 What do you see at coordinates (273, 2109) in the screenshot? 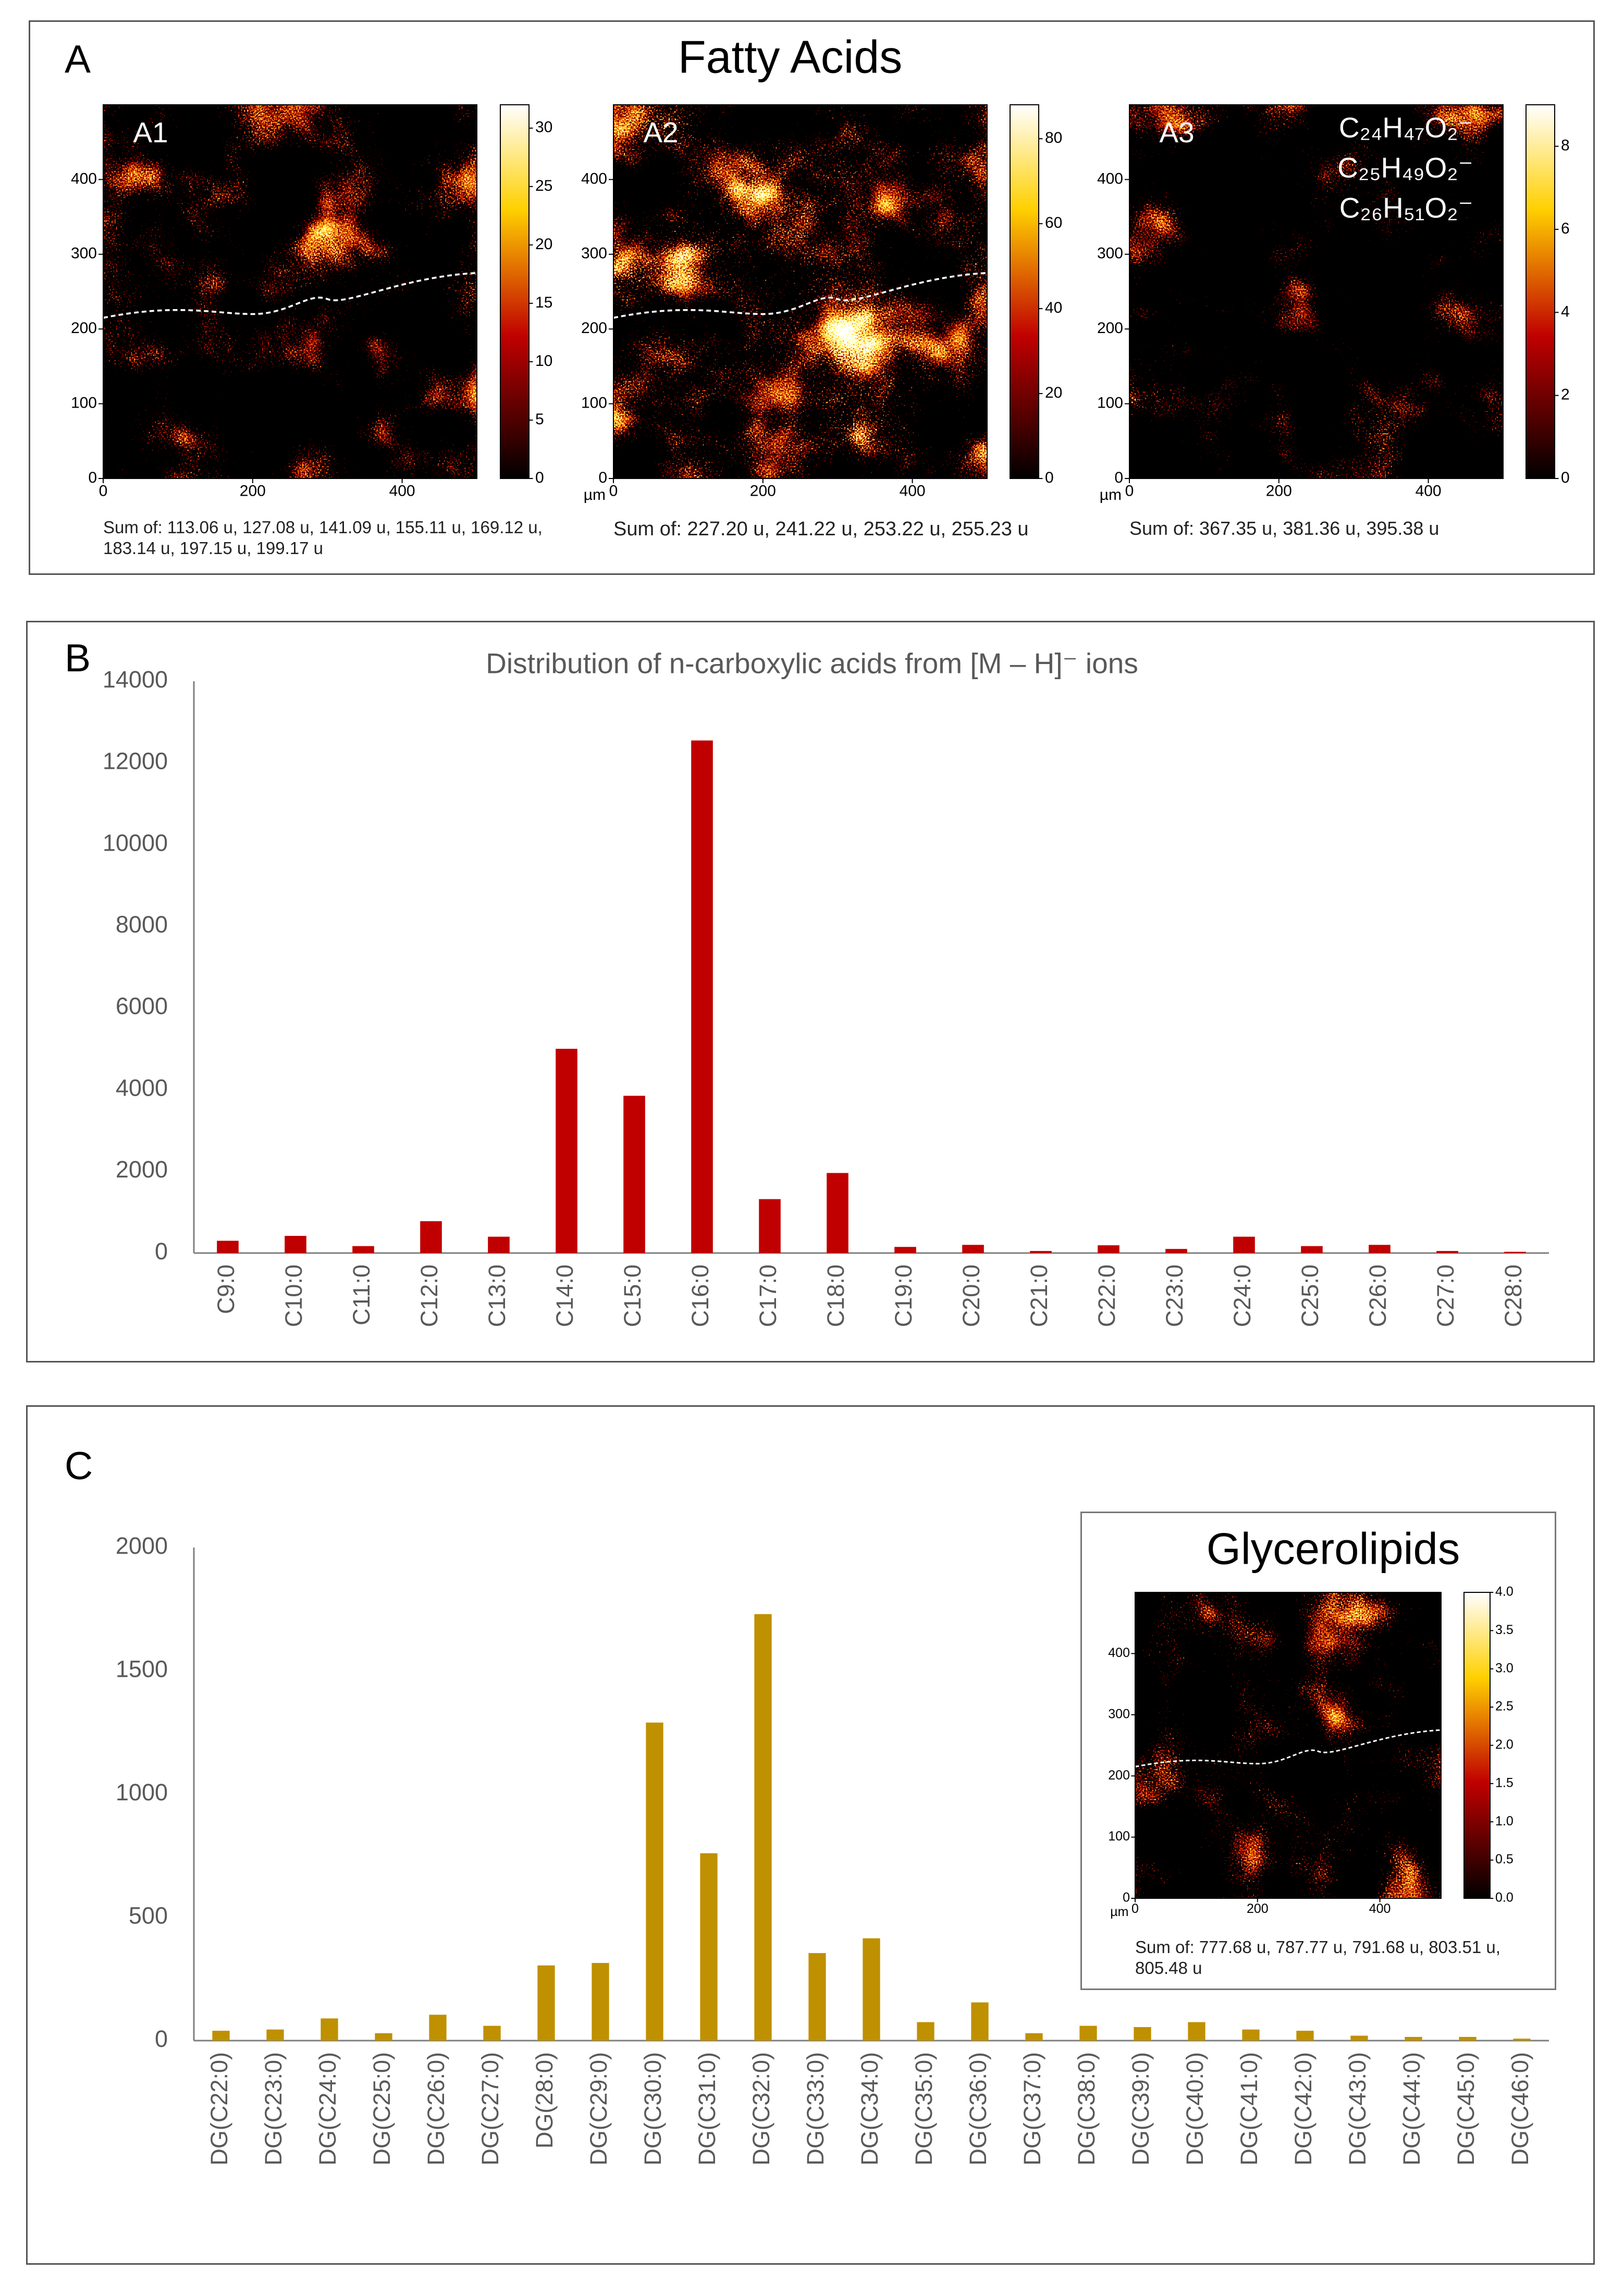
I see `x-tick-label: DG(C23:0)` at bounding box center [273, 2109].